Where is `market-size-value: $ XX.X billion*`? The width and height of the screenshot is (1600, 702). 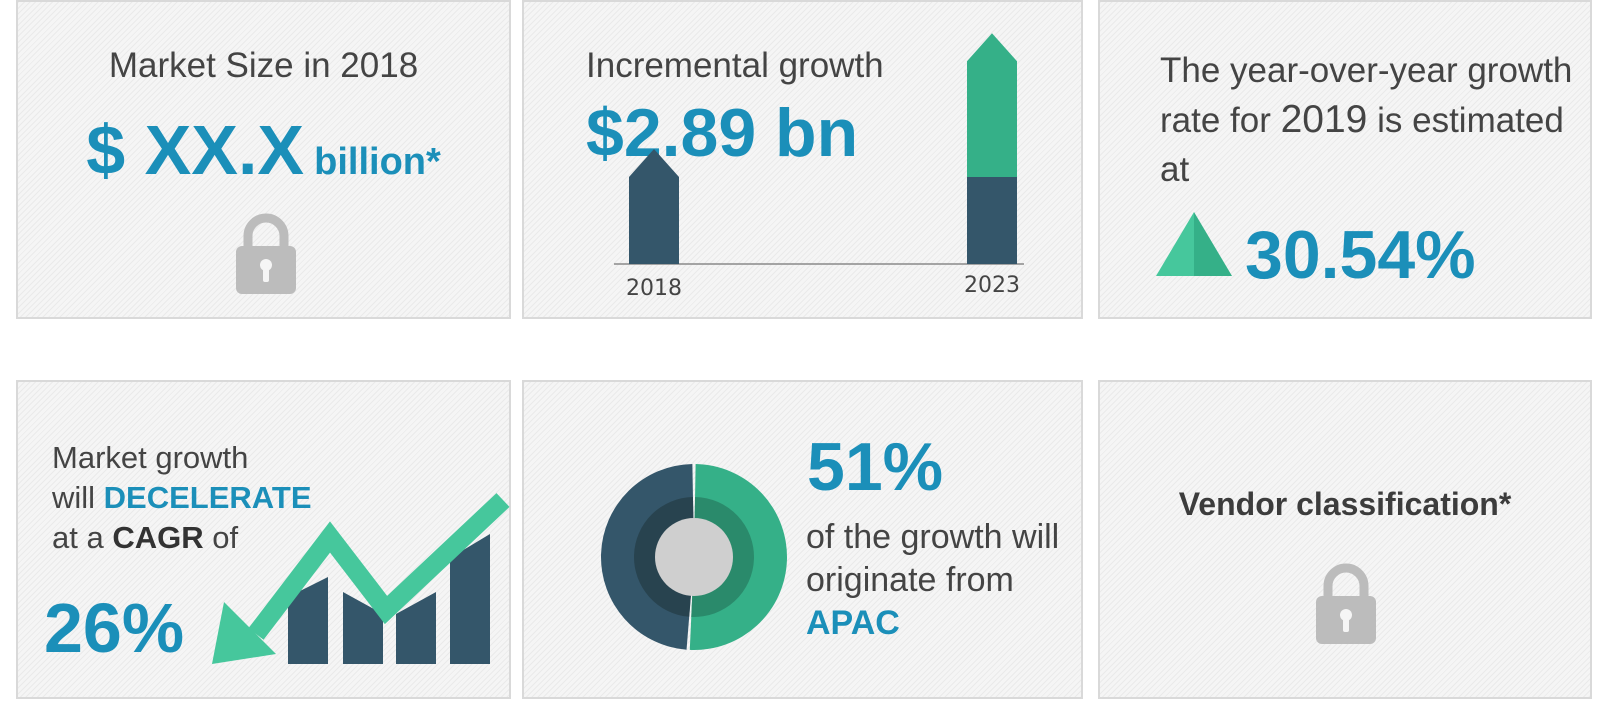
market-size-value: $ XX.X billion* is located at coordinates (263, 150).